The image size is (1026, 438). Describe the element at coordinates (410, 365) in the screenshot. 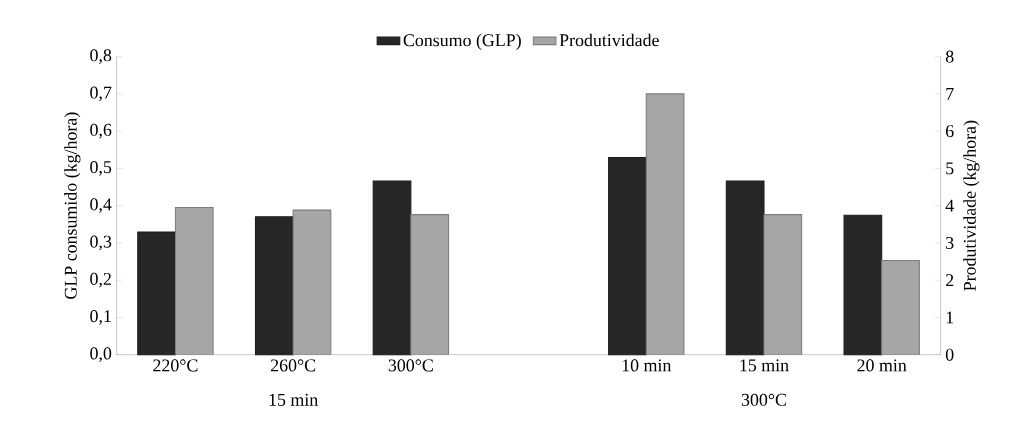

I see `x-tick-label: 300°C` at that location.